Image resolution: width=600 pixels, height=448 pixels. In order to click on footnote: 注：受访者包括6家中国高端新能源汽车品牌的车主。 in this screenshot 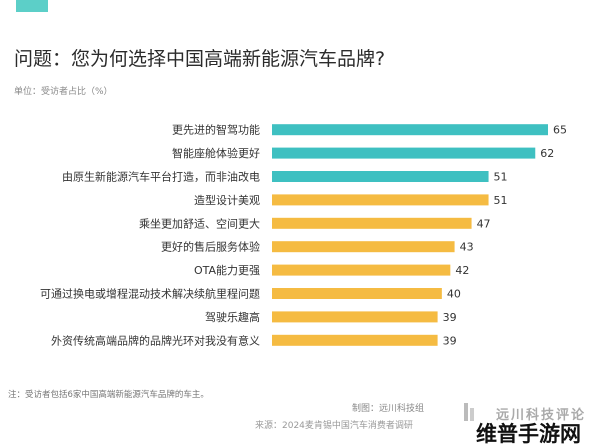, I will do `click(108, 395)`.